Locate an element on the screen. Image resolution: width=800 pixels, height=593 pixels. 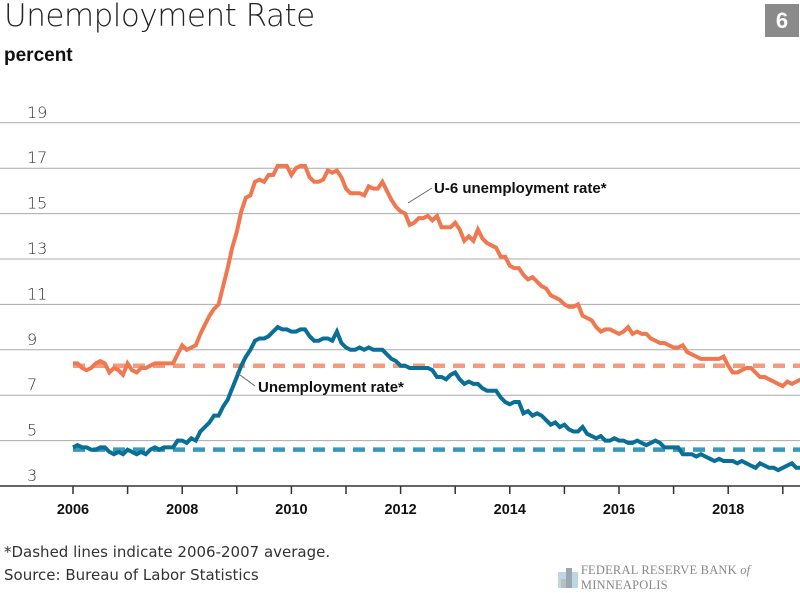
u6-annotation-label: U-6 unemployment rate* is located at coordinates (520, 188).